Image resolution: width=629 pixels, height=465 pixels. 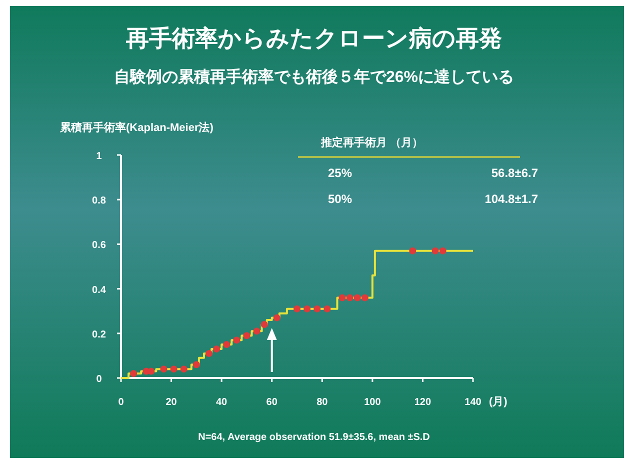 I want to click on chart-title: 再手術率からみたクローン病の再発, so click(x=313, y=38).